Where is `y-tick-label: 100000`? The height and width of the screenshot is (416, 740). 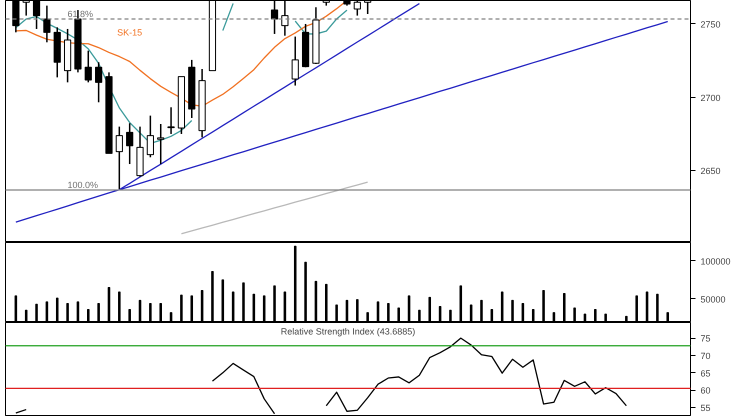
y-tick-label: 100000 is located at coordinates (715, 261).